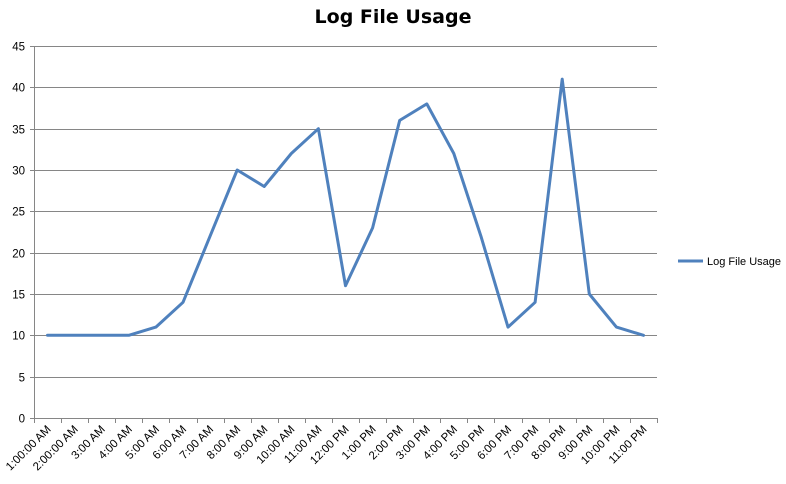  Describe the element at coordinates (18, 213) in the screenshot. I see `y-tick-label: 25` at that location.